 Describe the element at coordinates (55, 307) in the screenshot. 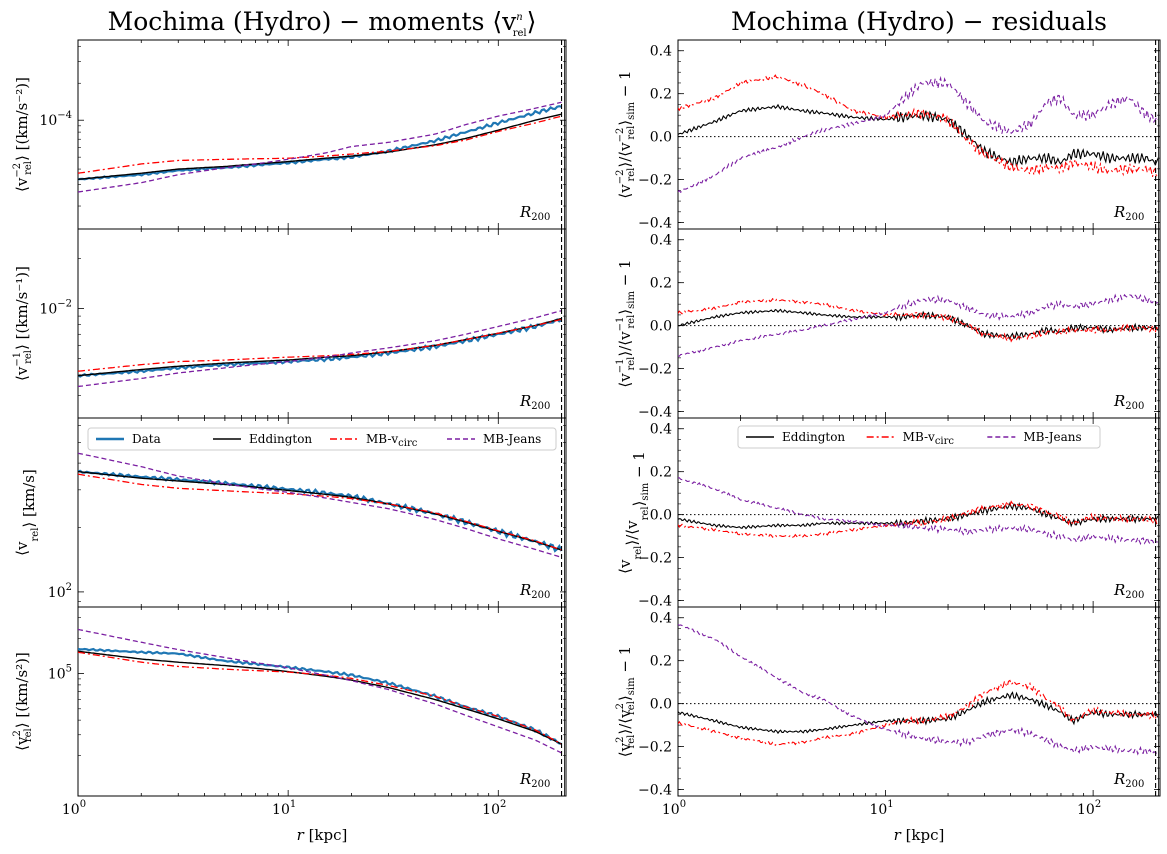

I see `y-tick-label: 10⁻²` at that location.